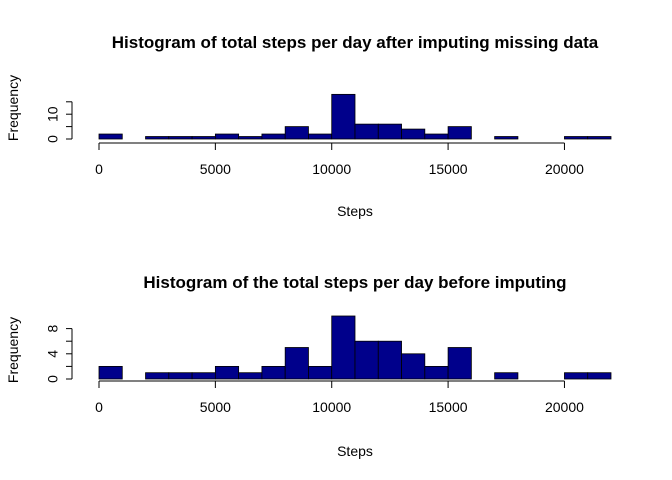 The height and width of the screenshot is (480, 672). I want to click on y-tick-label: 10, so click(53, 114).